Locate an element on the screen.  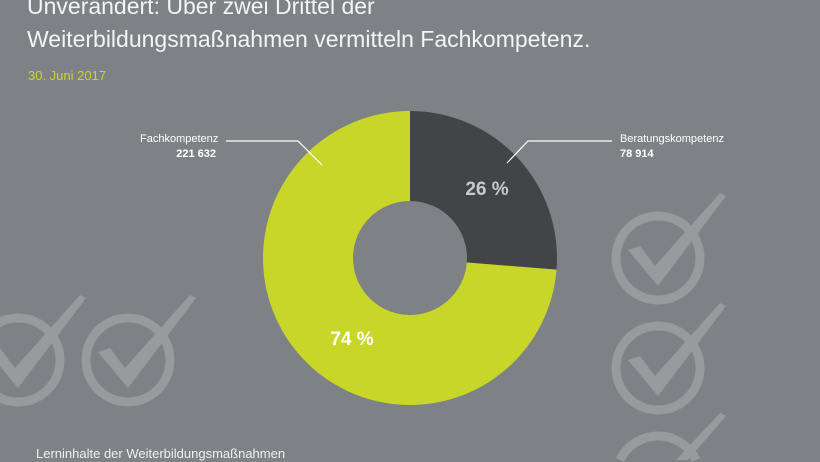
title-line-1: Unverändert: Über zwei Drittel der is located at coordinates (201, 9).